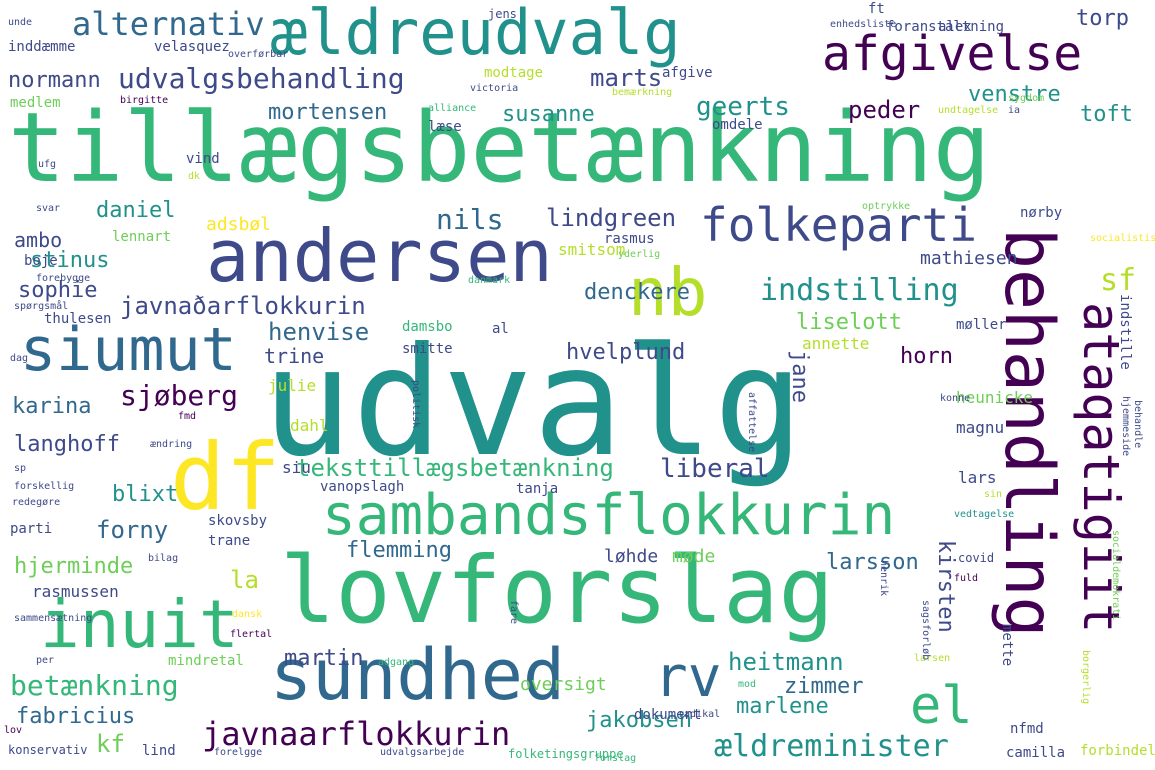 The width and height of the screenshot is (1155, 770). I want to click on word: møller, so click(981, 325).